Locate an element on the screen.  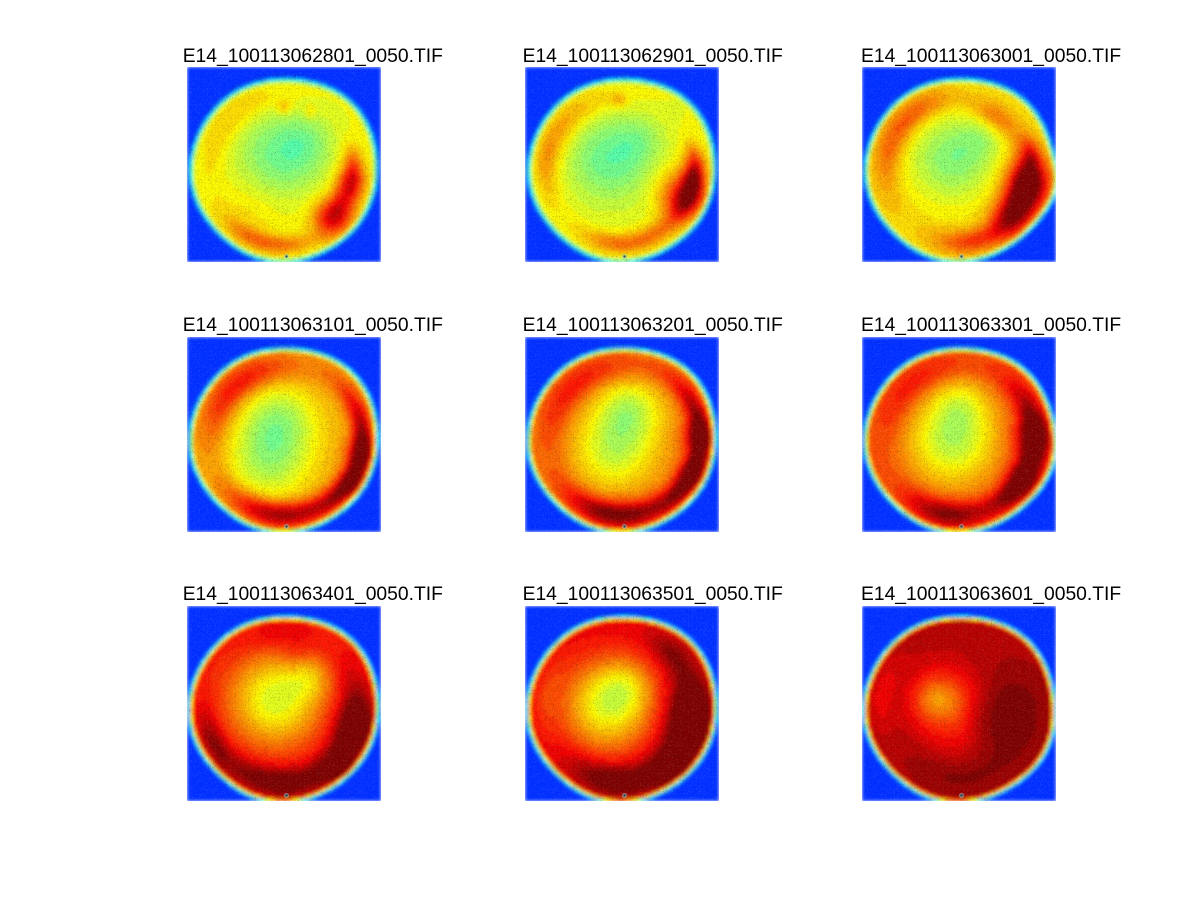
svg-text: E14_100113063101_0050.TIF is located at coordinates (313, 325).